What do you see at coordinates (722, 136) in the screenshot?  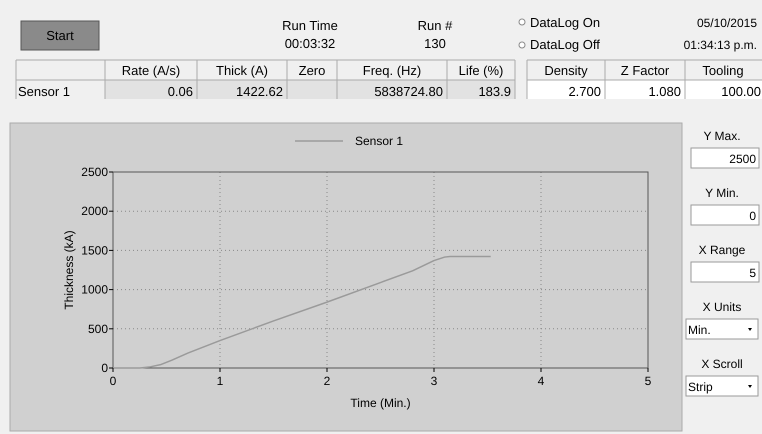 I see `text: Y Max.` at bounding box center [722, 136].